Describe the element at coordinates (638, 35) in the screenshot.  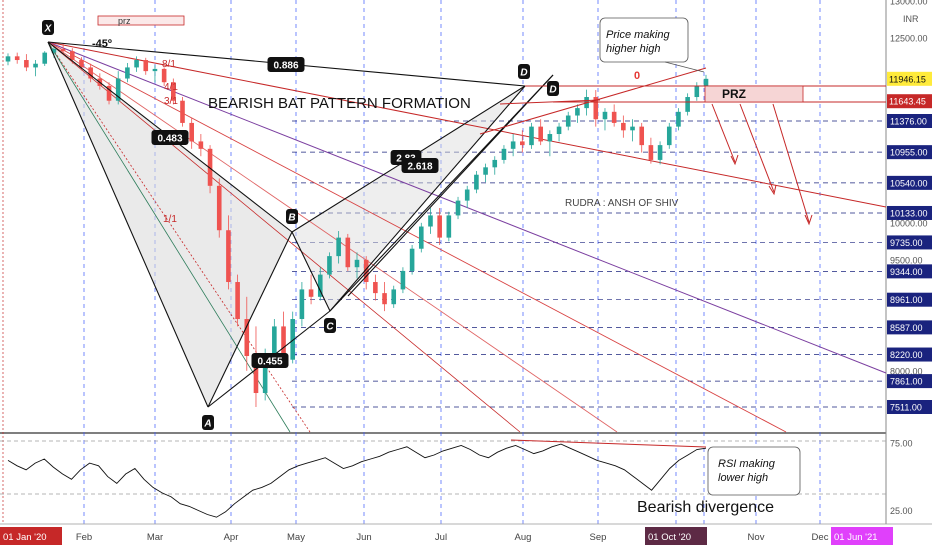
I see `price-note-line1: Price making` at that location.